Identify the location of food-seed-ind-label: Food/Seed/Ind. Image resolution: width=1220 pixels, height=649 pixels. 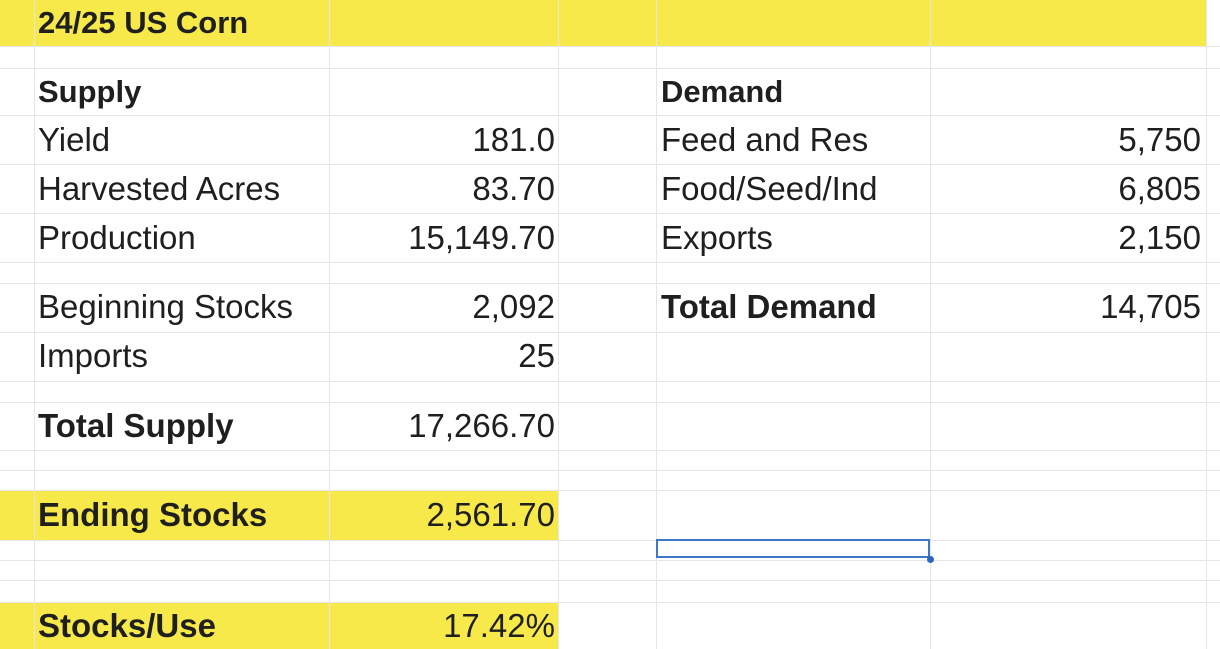
(769, 188).